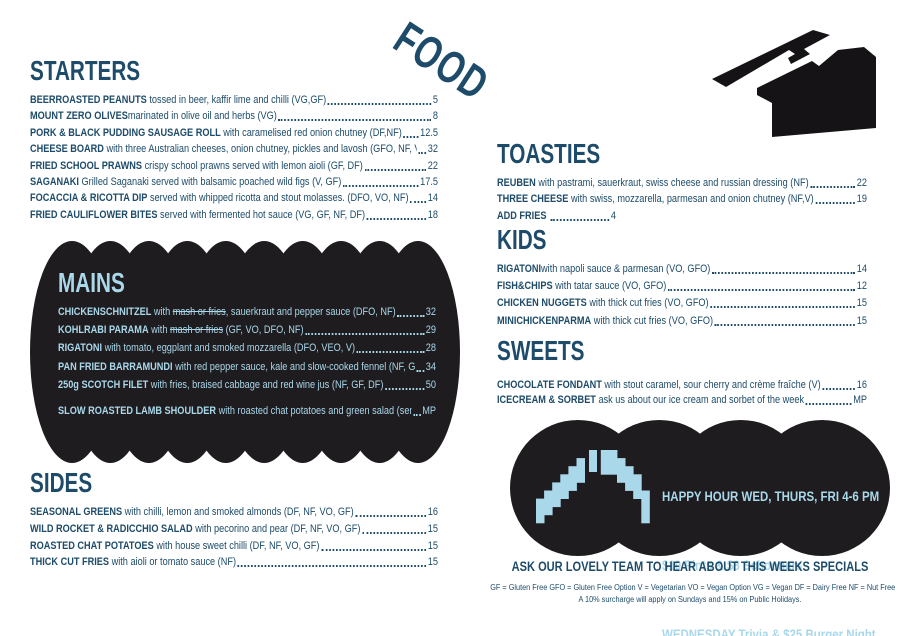 The height and width of the screenshot is (636, 900). I want to click on item-price: 50, so click(430, 384).